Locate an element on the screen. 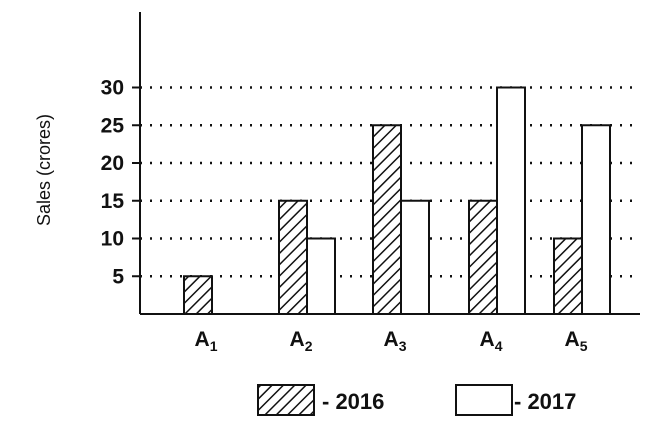 This screenshot has height=423, width=650. x-tick-label: A2 is located at coordinates (301, 341).